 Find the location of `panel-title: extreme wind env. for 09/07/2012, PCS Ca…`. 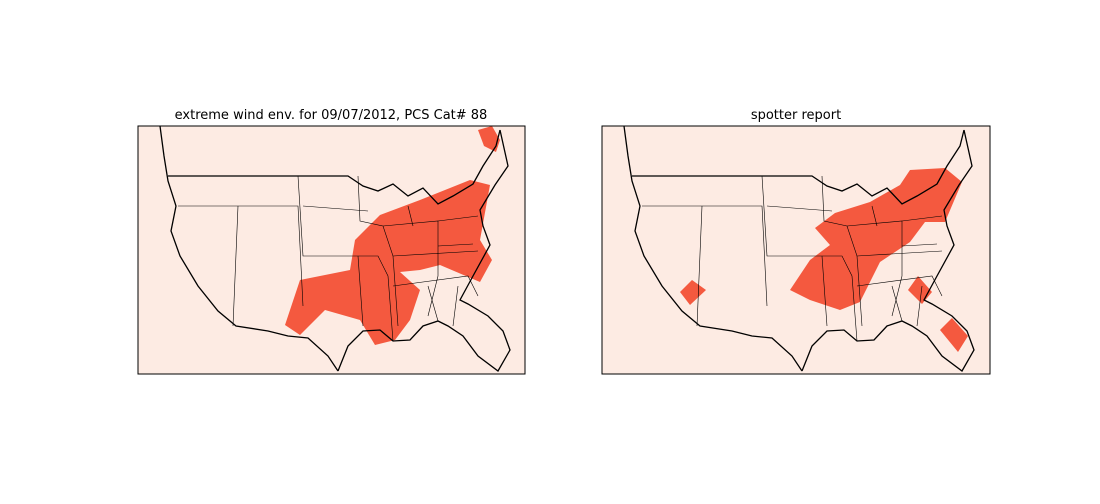

panel-title: extreme wind env. for 09/07/2012, PCS Ca… is located at coordinates (331, 115).